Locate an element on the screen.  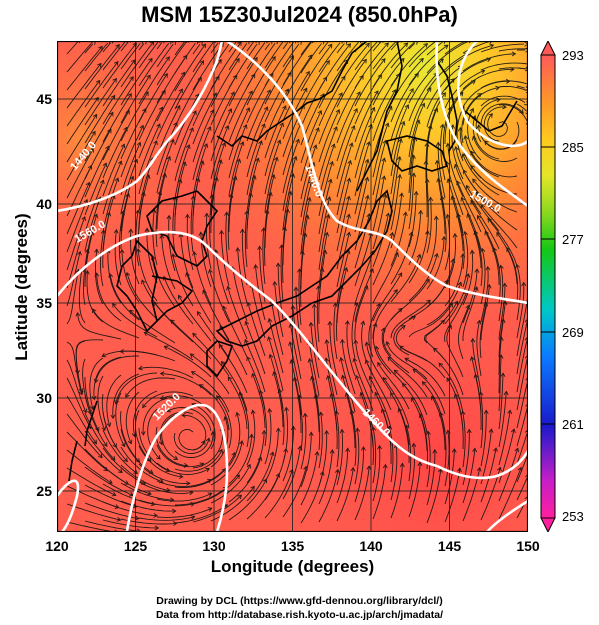
y-tick-label: 25 is located at coordinates (44, 491).